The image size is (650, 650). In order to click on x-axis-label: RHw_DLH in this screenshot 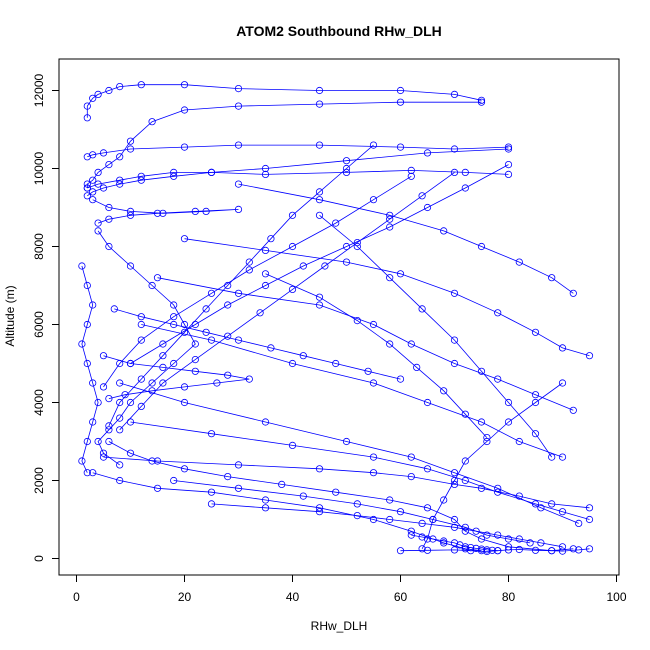, I will do `click(339, 626)`.